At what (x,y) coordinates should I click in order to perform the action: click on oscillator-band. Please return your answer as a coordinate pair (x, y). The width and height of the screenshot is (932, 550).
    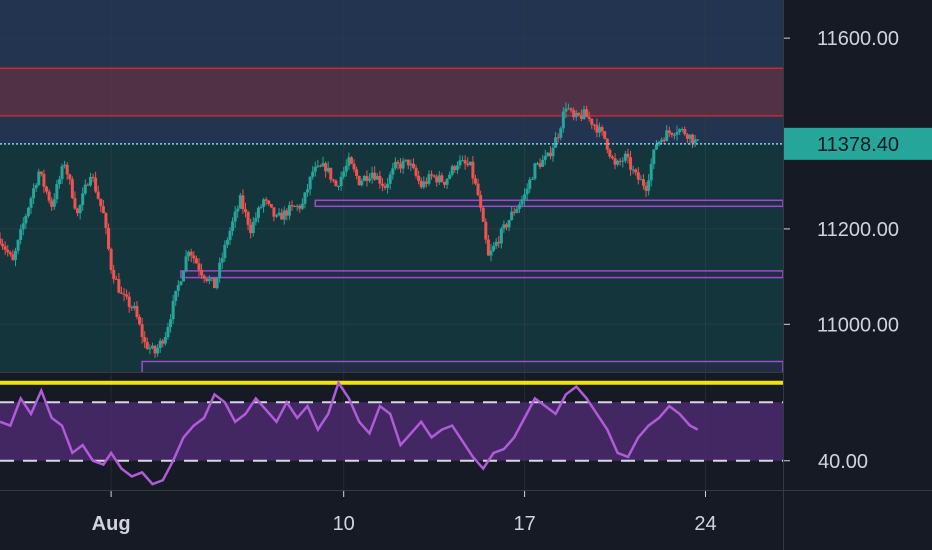
    Looking at the image, I should click on (391, 431).